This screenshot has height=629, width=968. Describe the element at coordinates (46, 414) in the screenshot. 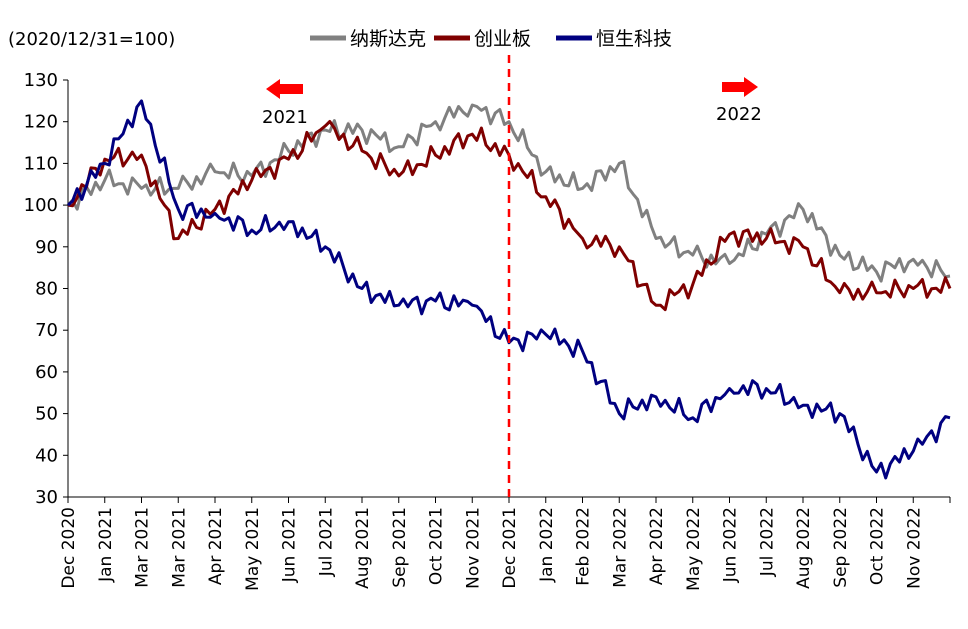

I see `y-tick-label: 50` at that location.